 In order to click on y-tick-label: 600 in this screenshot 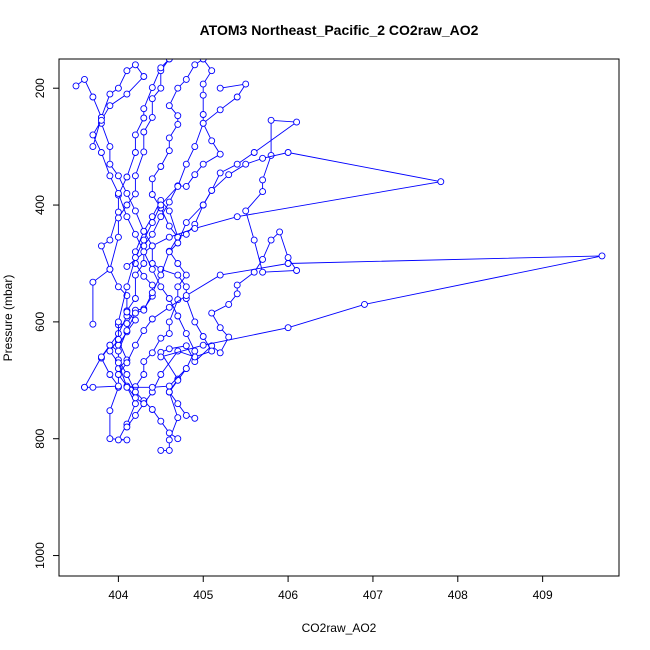, I will do `click(40, 322)`.